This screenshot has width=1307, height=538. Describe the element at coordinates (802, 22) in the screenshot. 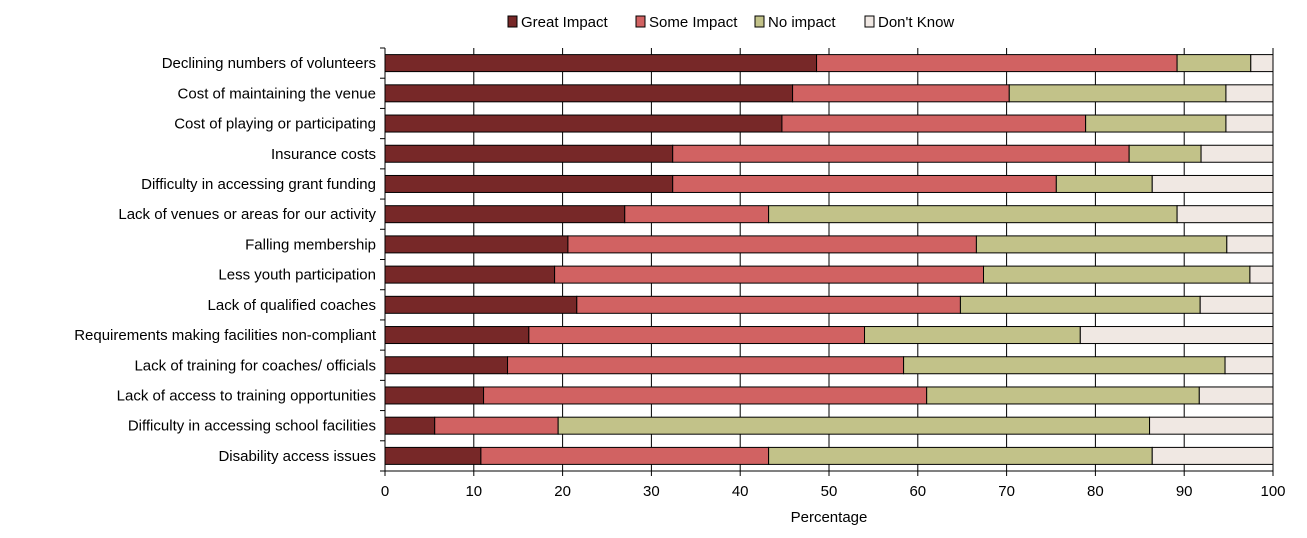

I see `legend-label-no-impact: No impact` at that location.